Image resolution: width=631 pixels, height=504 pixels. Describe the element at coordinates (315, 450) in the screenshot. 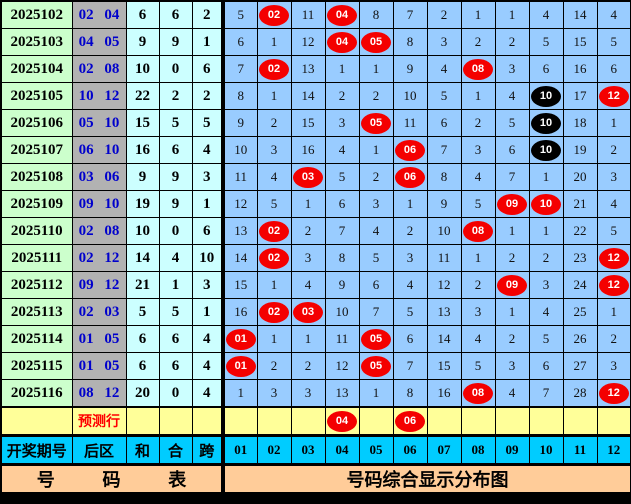

I see `header-row: 开奖期号 后区和合跨 01 02 03 04 05 06 07 08 09 10 11 12` at that location.